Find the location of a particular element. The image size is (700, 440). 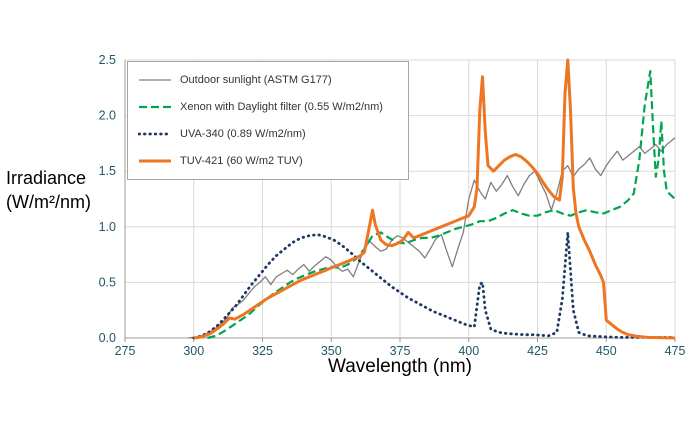

y-tick-label: 1.0 is located at coordinates (107, 227).